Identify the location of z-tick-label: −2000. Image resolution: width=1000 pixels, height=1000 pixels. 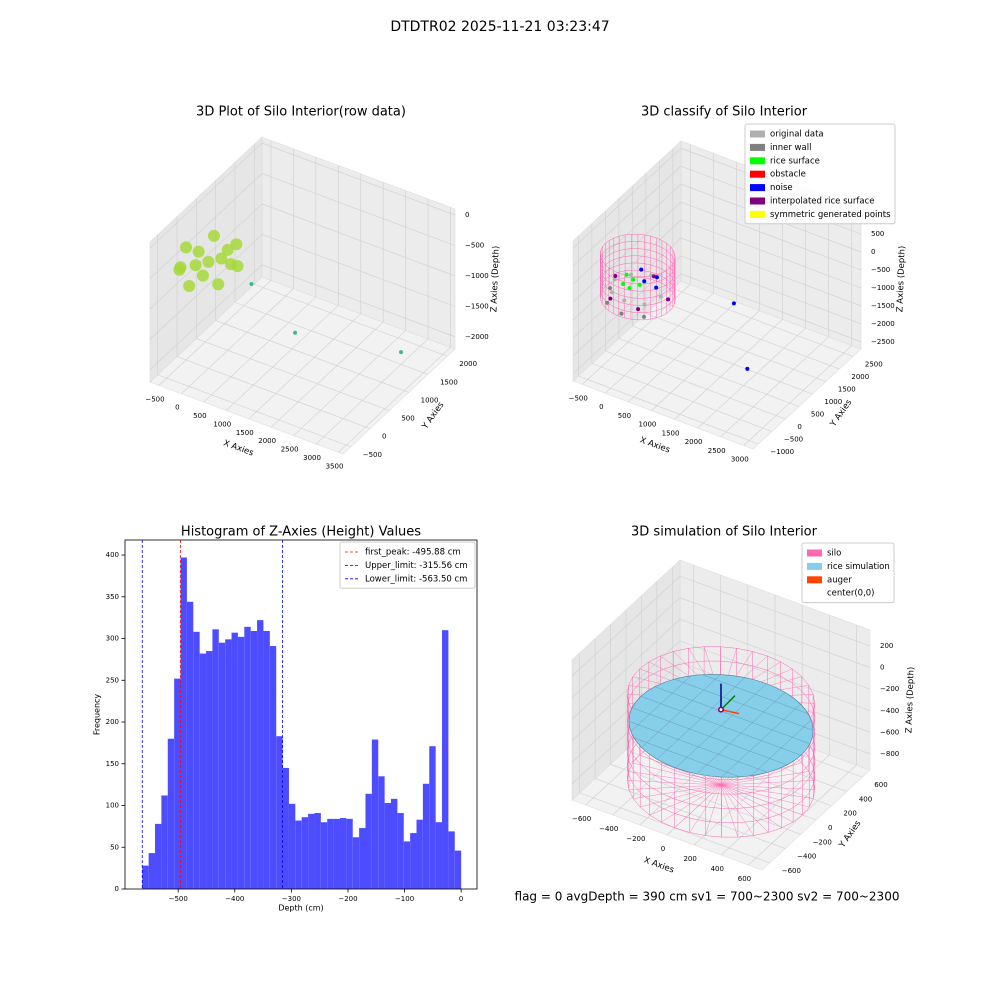
(477, 337).